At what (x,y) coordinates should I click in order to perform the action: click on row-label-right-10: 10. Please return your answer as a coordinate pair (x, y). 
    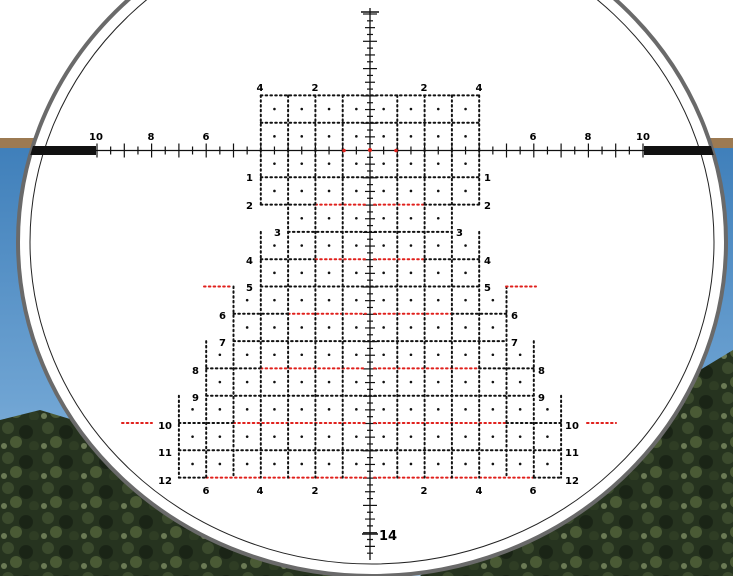
    Looking at the image, I should click on (572, 426).